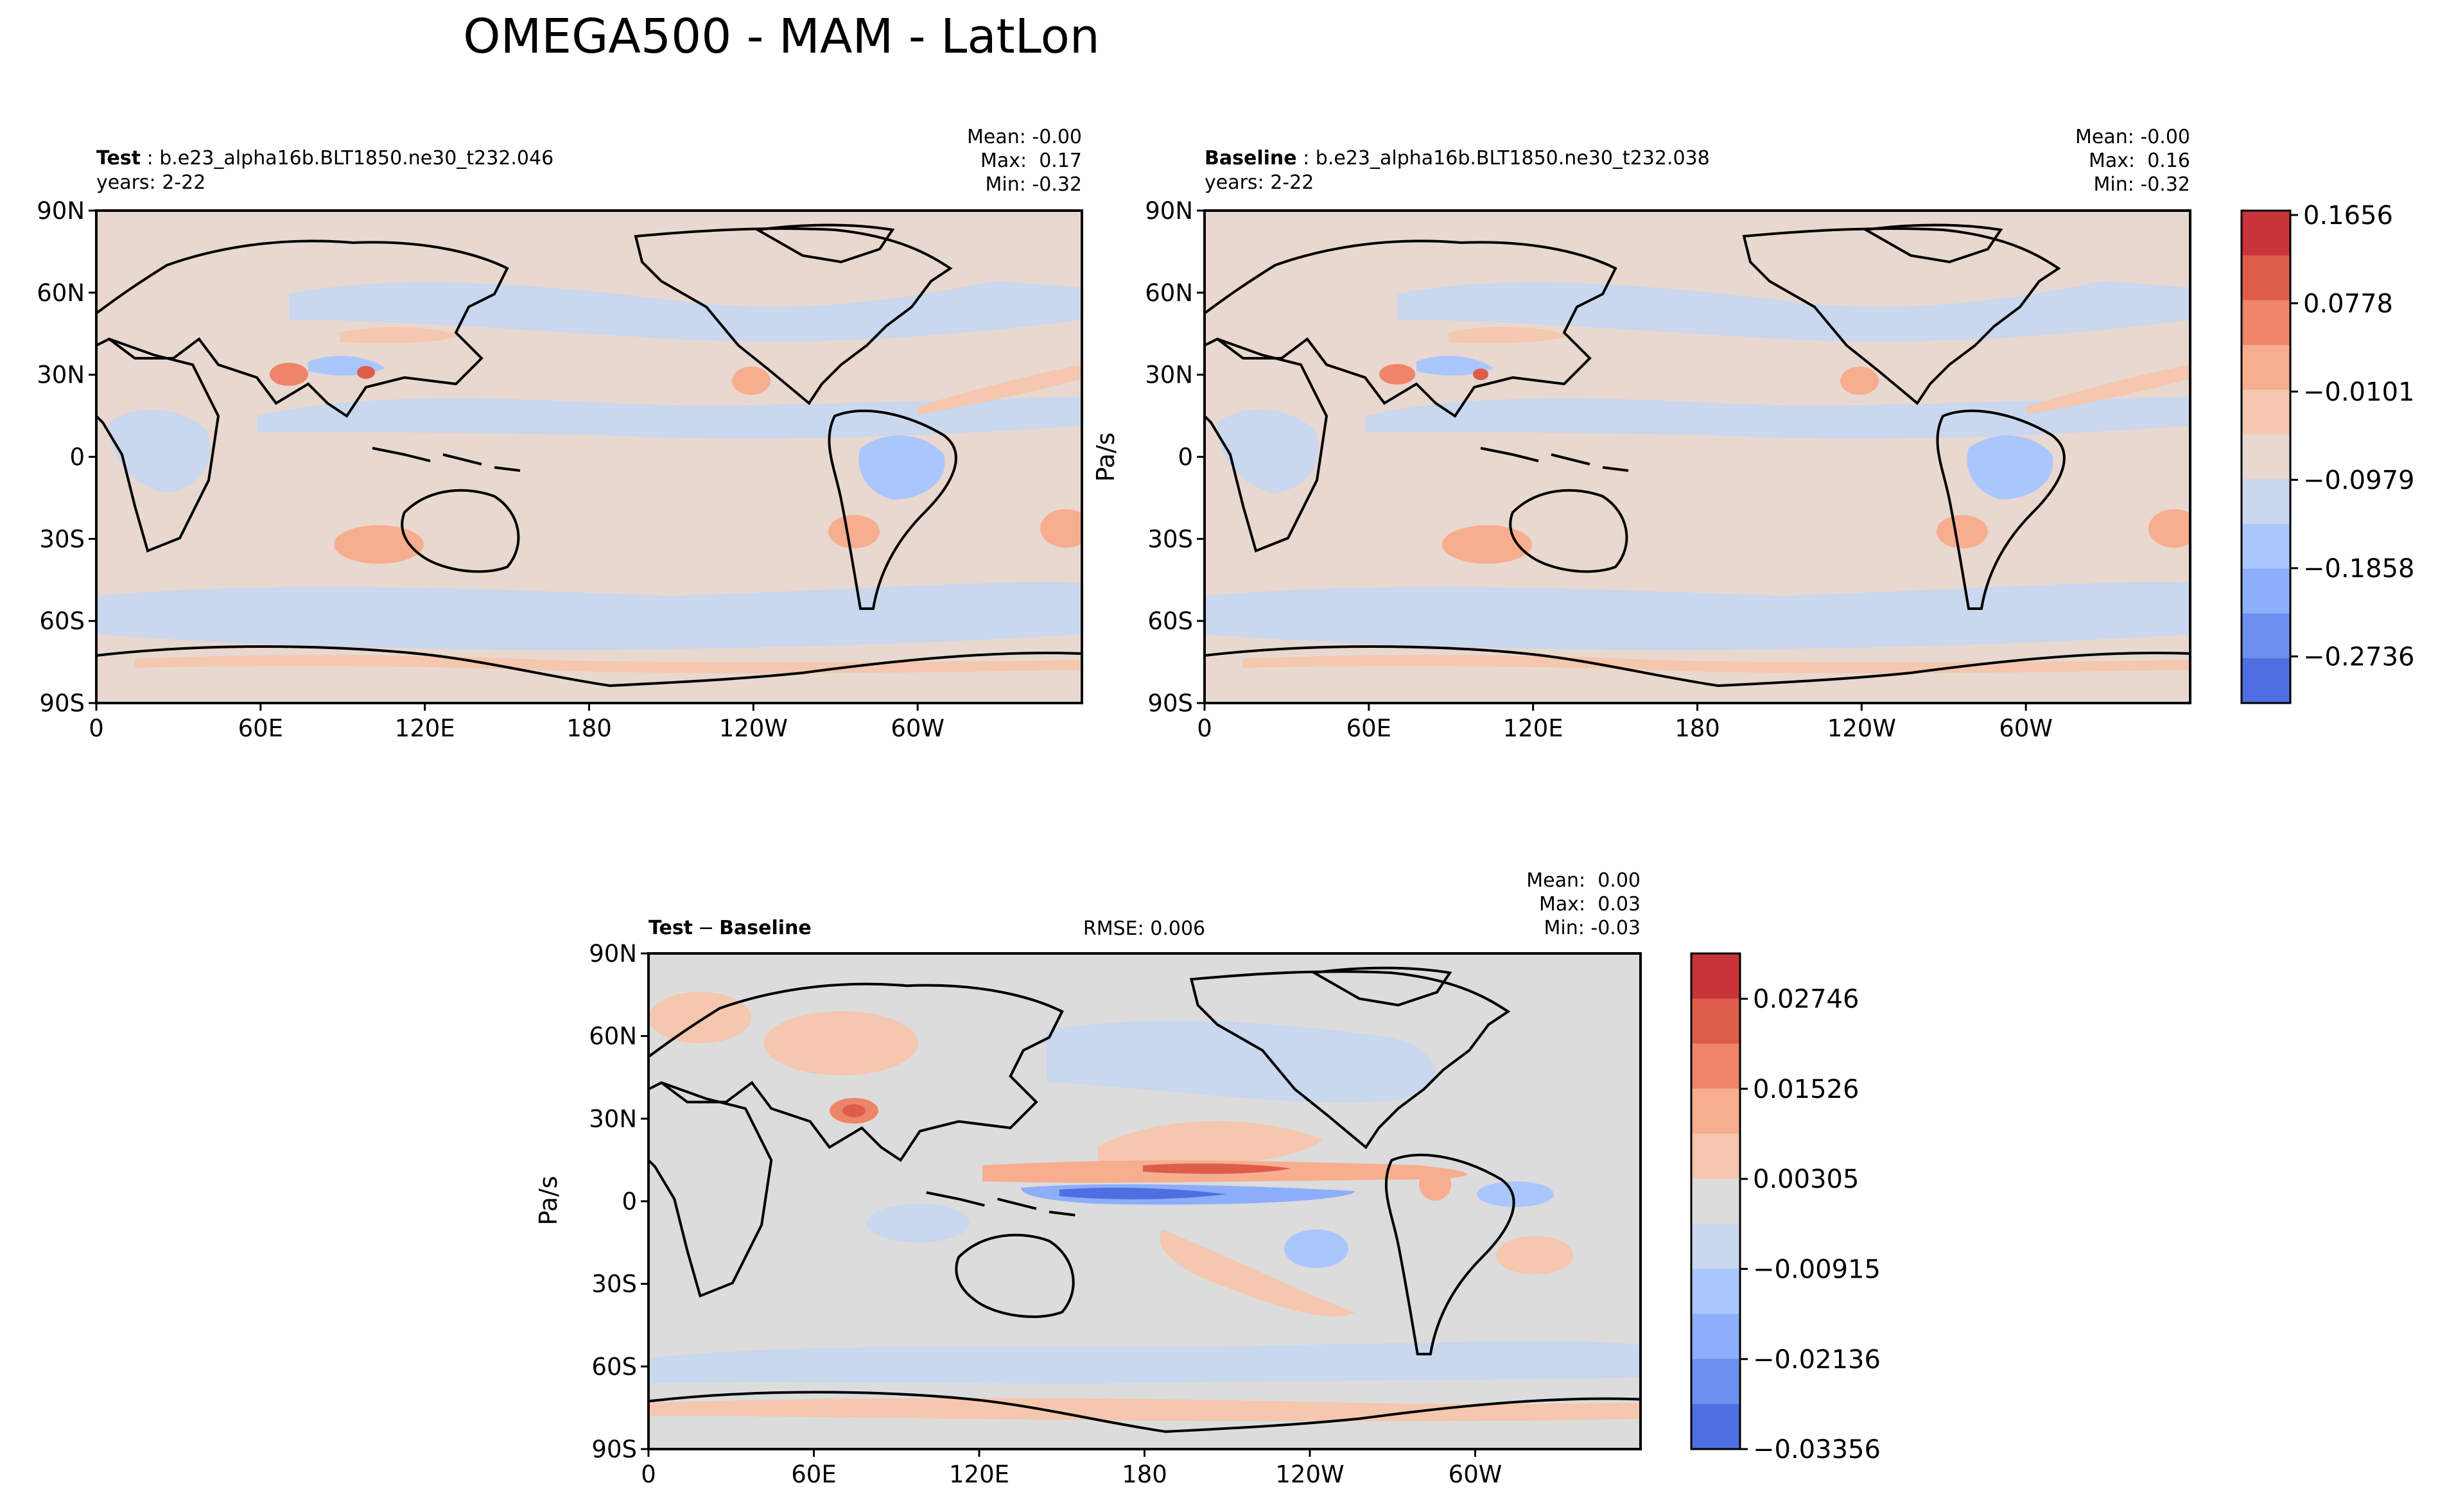  I want to click on baseline-coast-antarctica, so click(1697, 666).